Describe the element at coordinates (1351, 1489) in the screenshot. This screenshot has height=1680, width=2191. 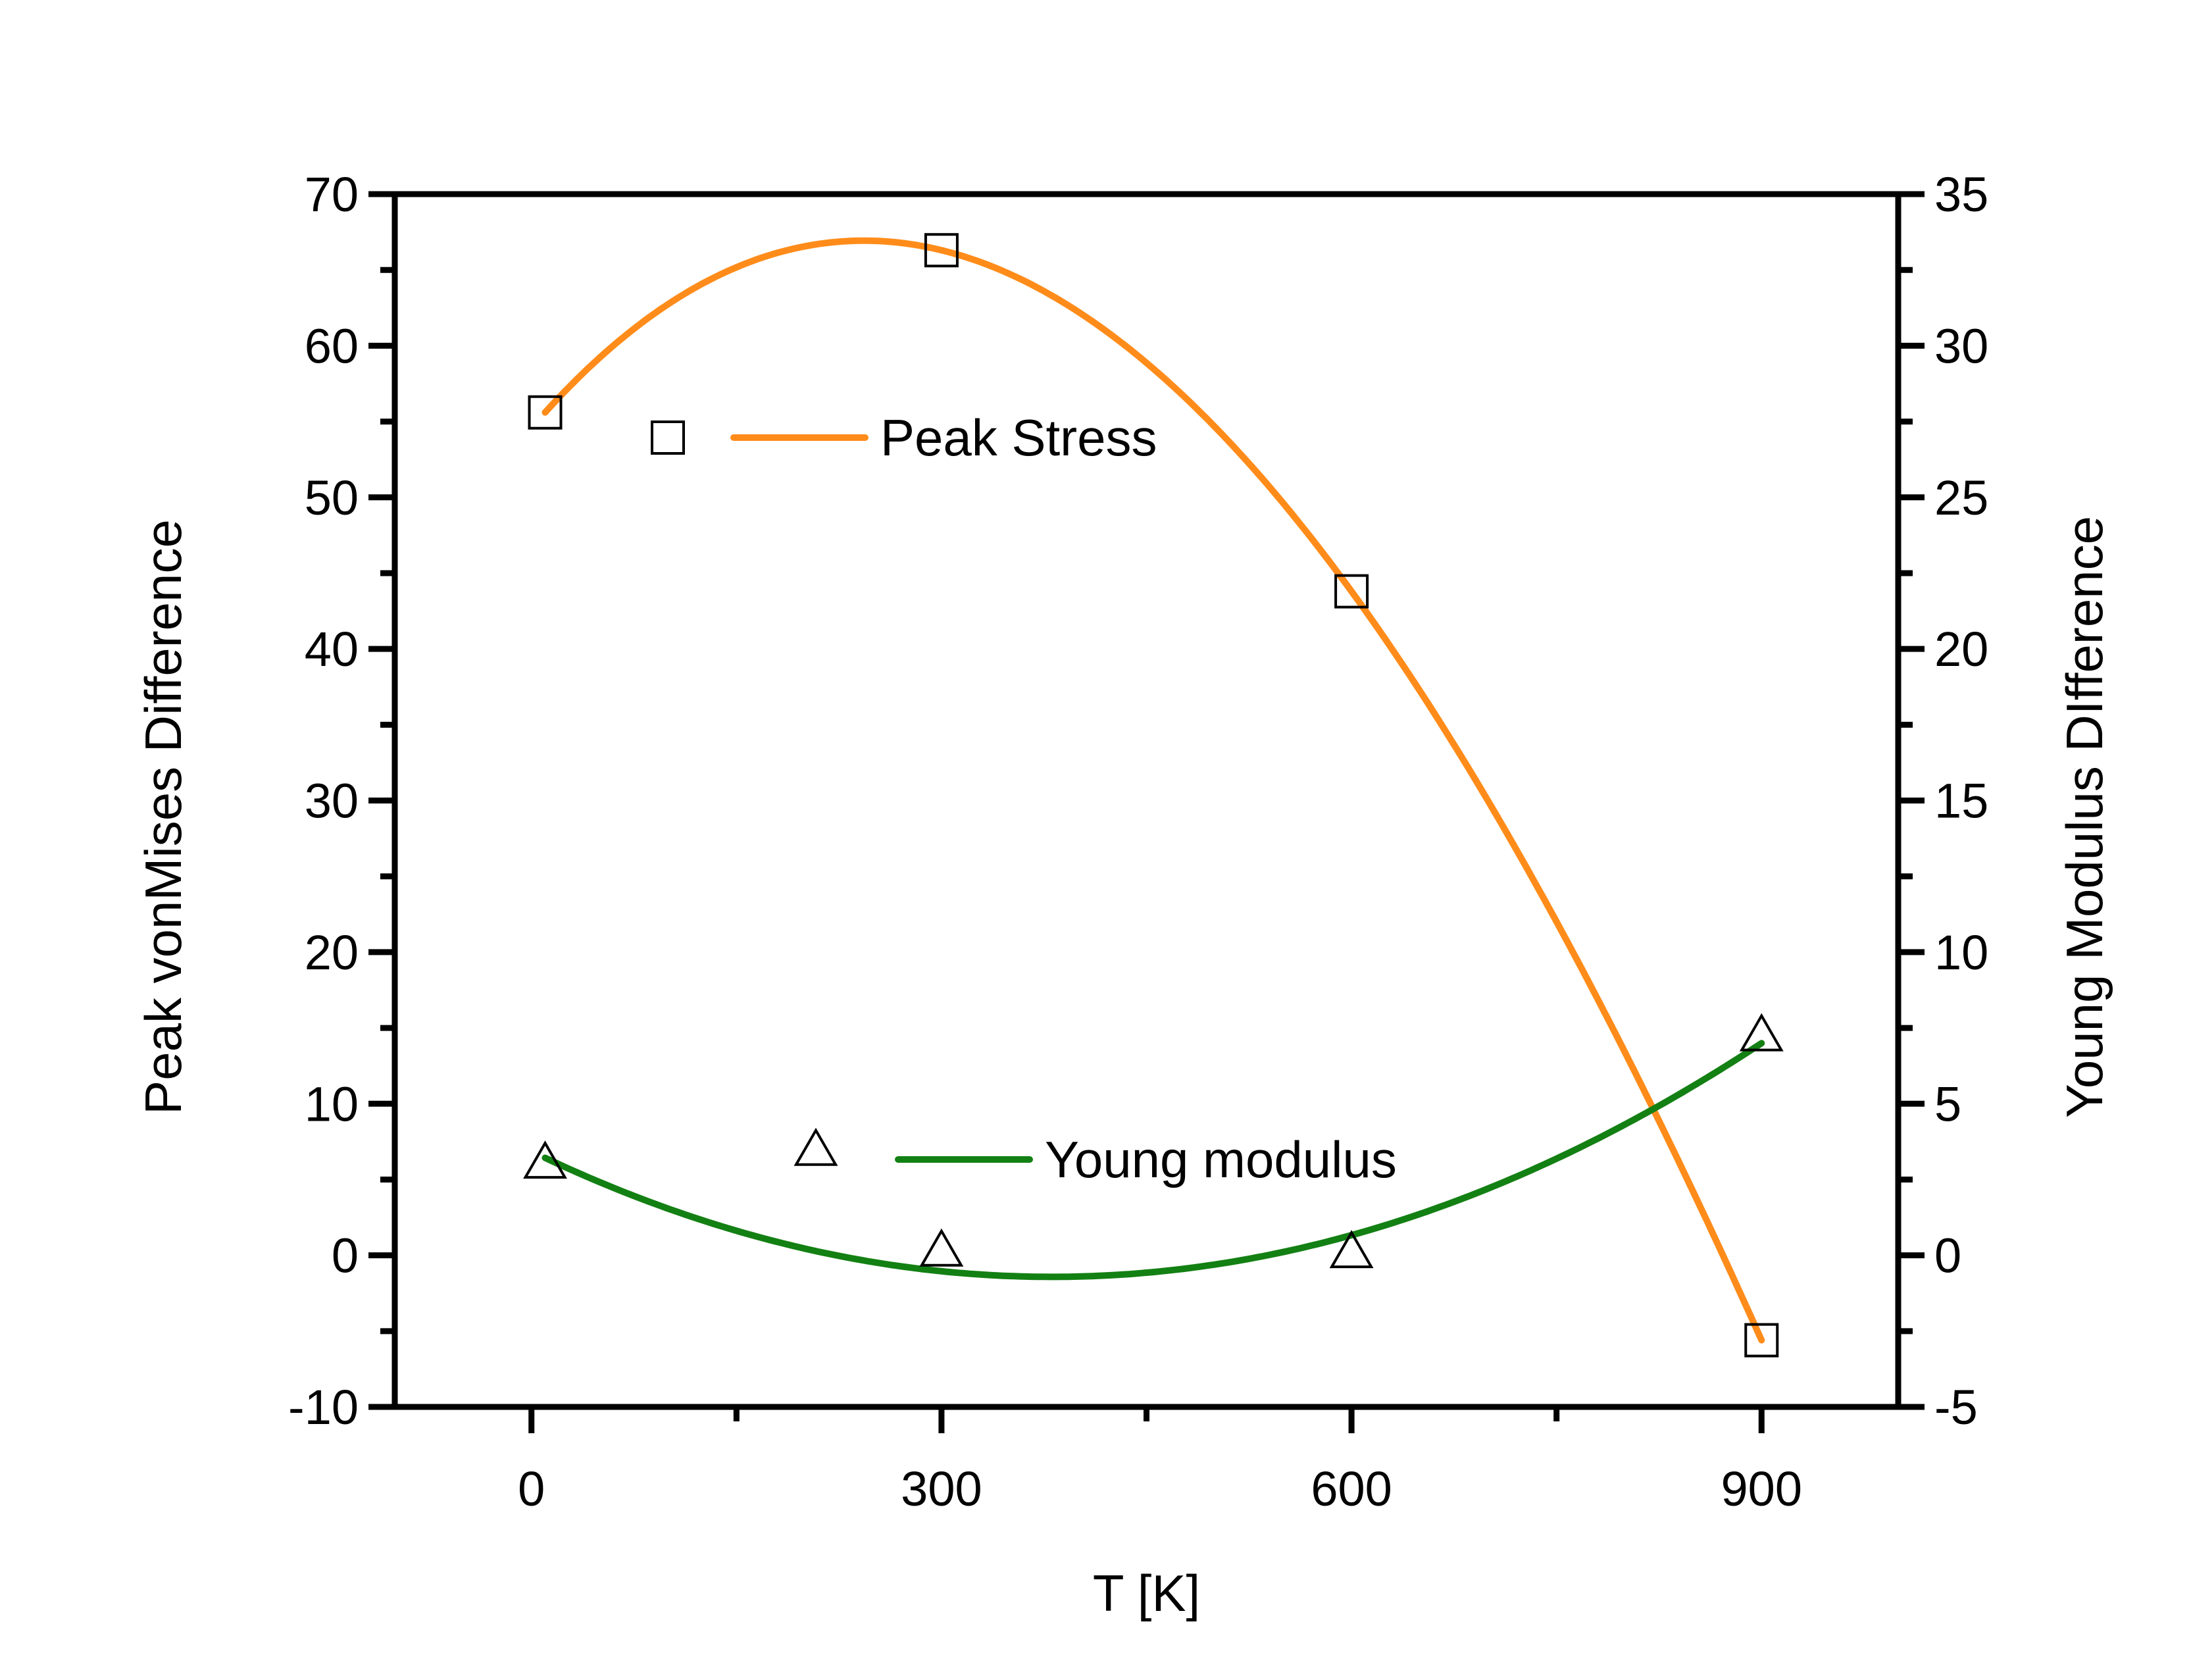
I see `x-tick-label: 600` at that location.